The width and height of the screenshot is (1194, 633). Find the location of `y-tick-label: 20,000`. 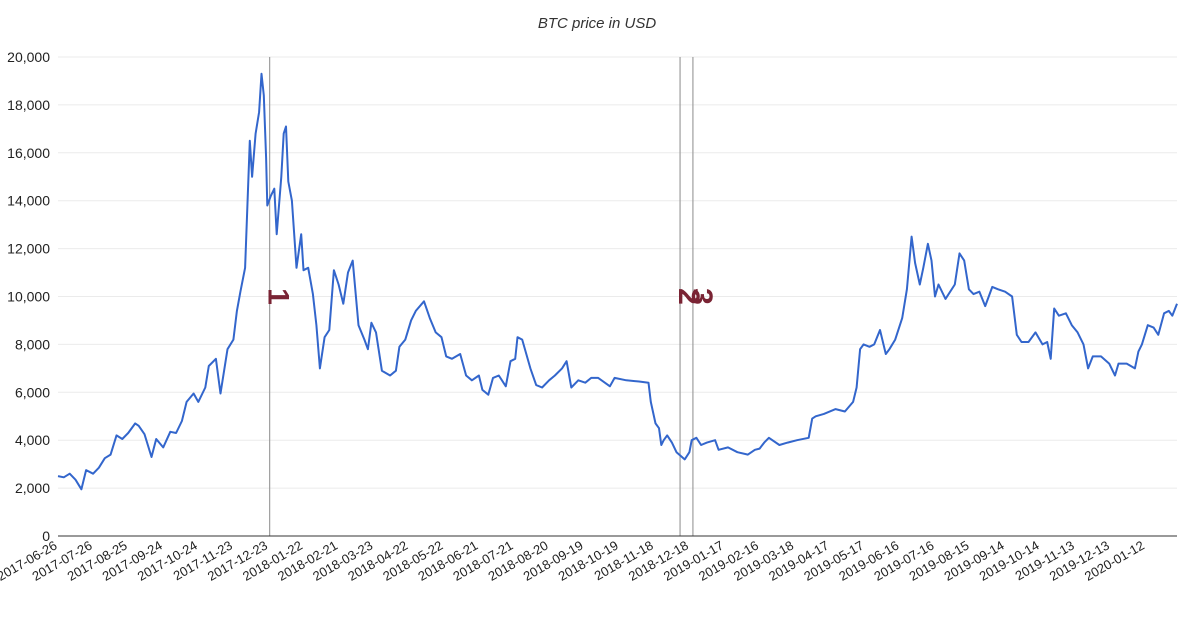

y-tick-label: 20,000 is located at coordinates (28, 57).